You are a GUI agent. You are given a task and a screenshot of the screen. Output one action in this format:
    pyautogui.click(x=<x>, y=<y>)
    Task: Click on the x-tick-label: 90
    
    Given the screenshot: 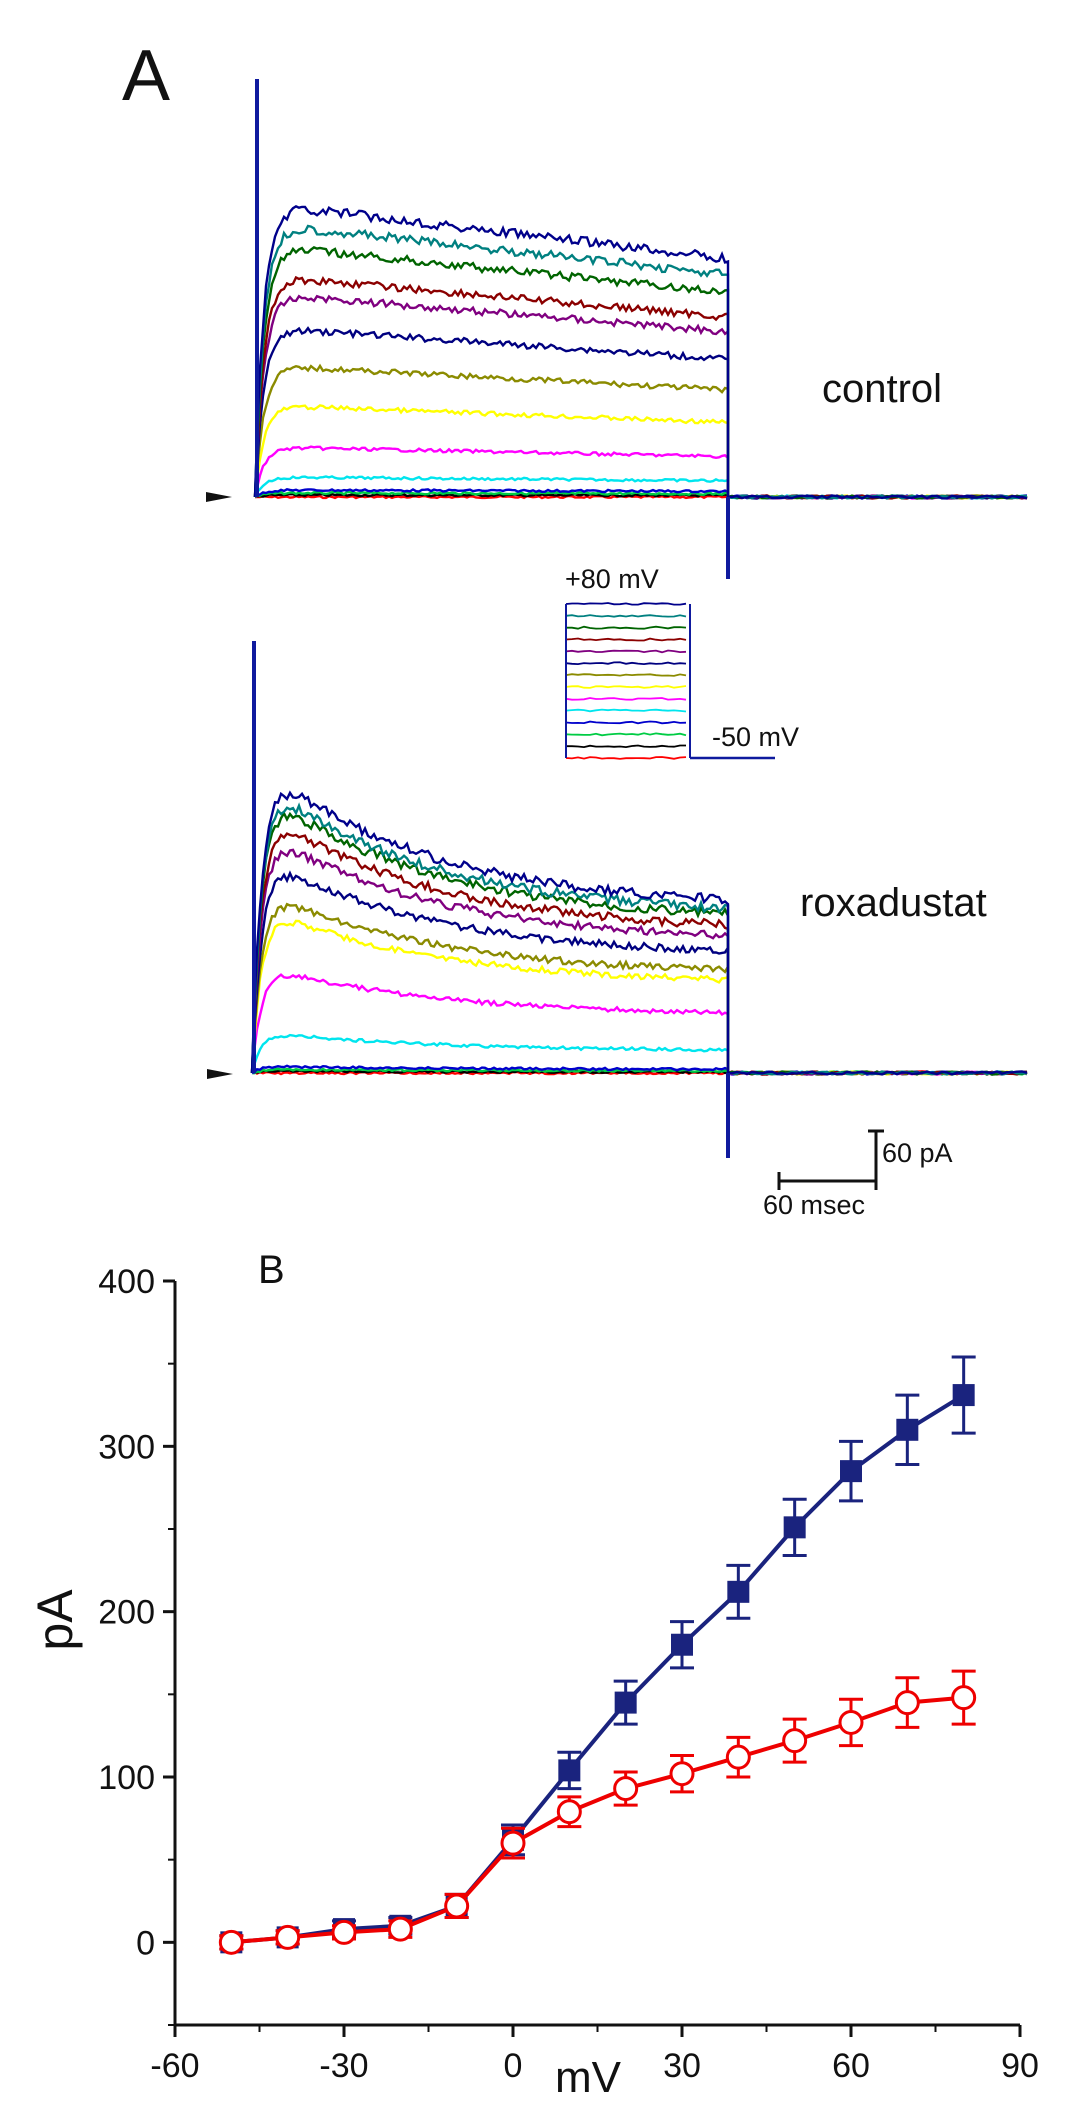 What is the action you would take?
    pyautogui.click(x=1020, y=2066)
    